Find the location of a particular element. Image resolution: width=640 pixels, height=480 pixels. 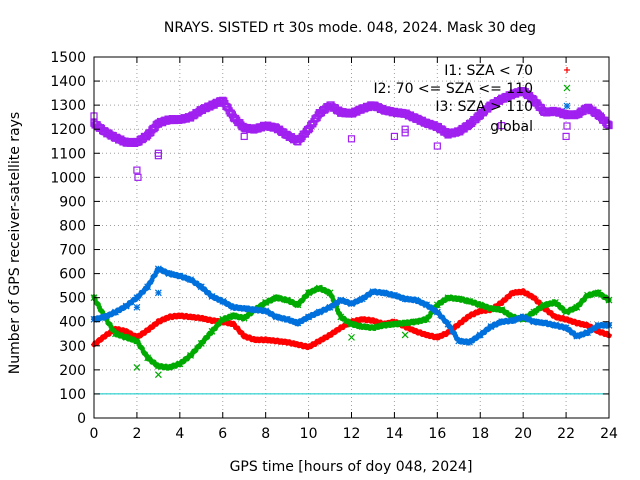

legend-item: I1: SZA < 70 is located at coordinates (507, 71).